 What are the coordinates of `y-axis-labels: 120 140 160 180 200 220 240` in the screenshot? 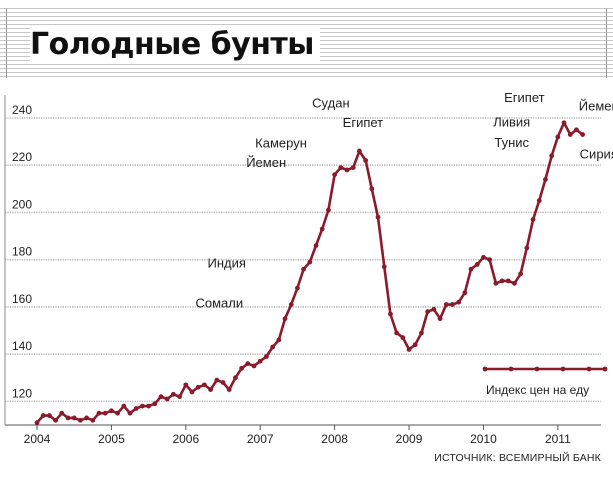 It's located at (22, 251).